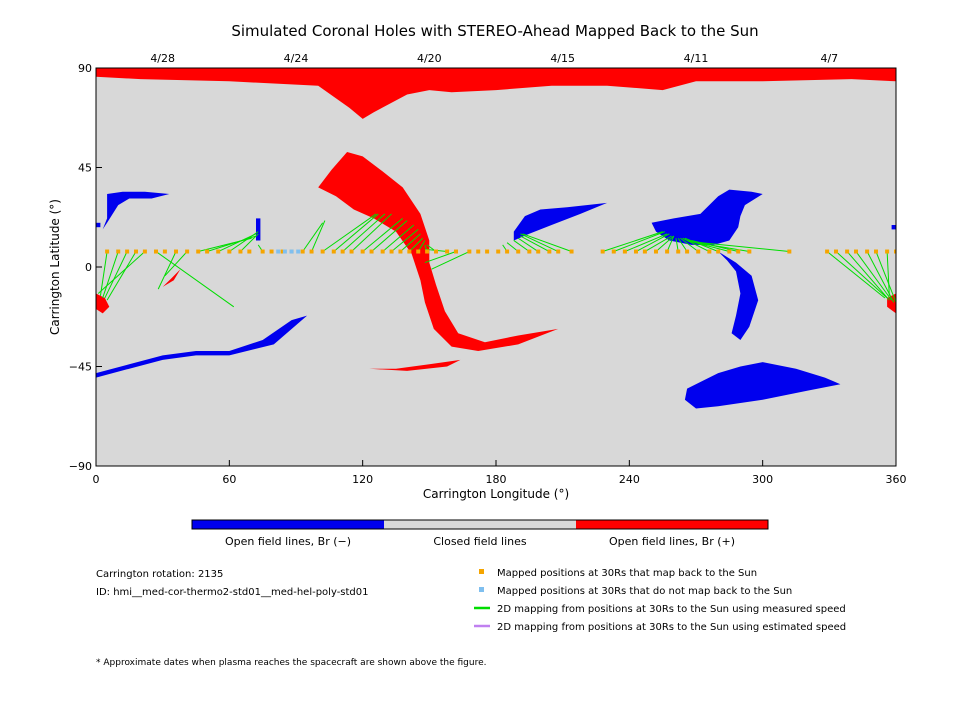  What do you see at coordinates (480, 541) in the screenshot?
I see `colorbar-label-closed: Closed field lines` at bounding box center [480, 541].